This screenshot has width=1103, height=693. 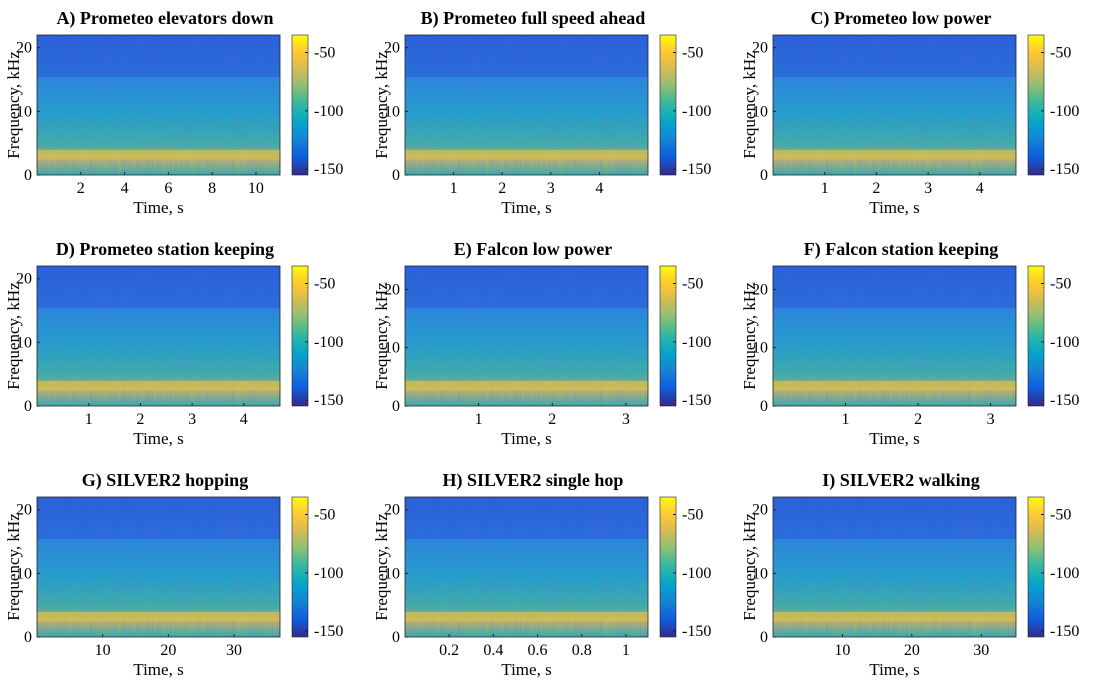 What do you see at coordinates (901, 249) in the screenshot?
I see `panel-title: F) Falcon station keeping` at bounding box center [901, 249].